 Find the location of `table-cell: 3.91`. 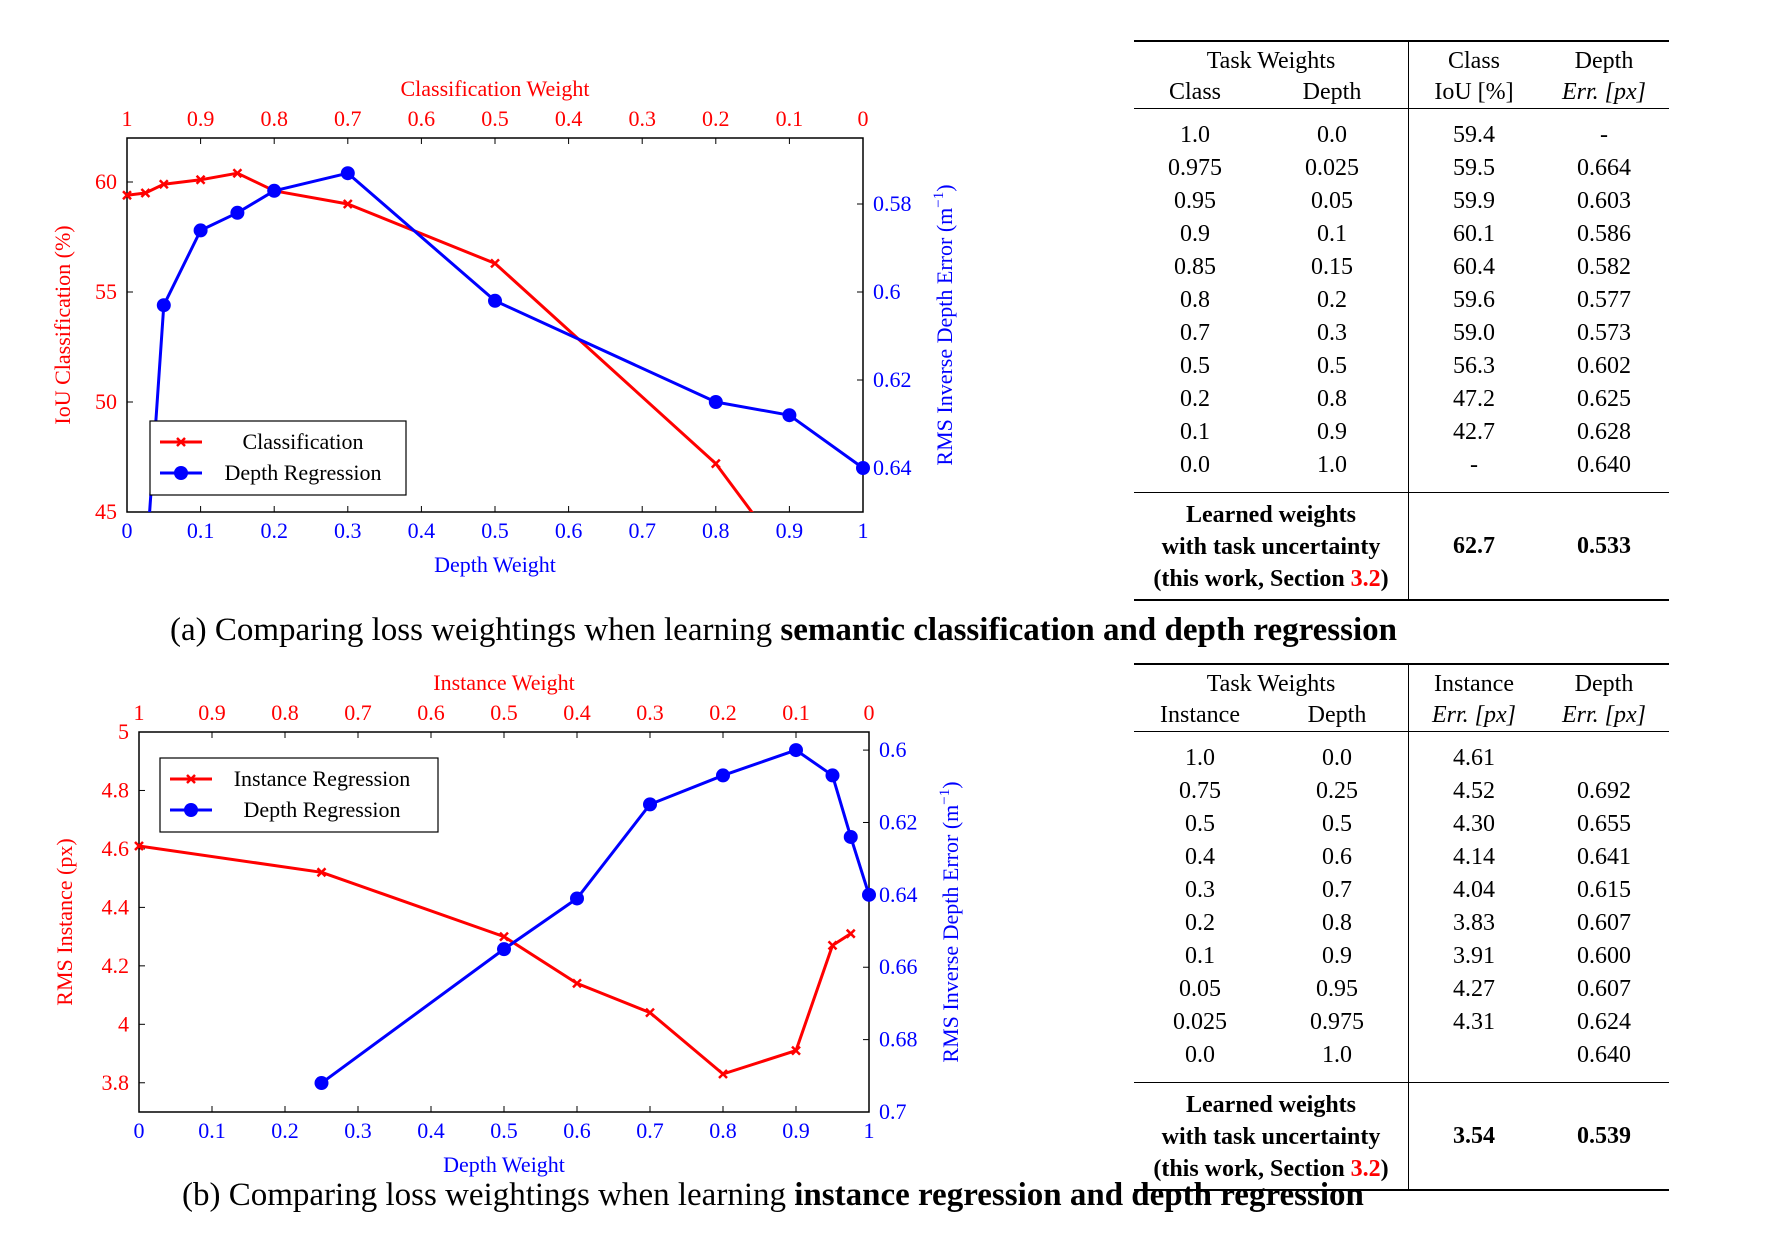

table-cell: 3.91 is located at coordinates (1474, 956).